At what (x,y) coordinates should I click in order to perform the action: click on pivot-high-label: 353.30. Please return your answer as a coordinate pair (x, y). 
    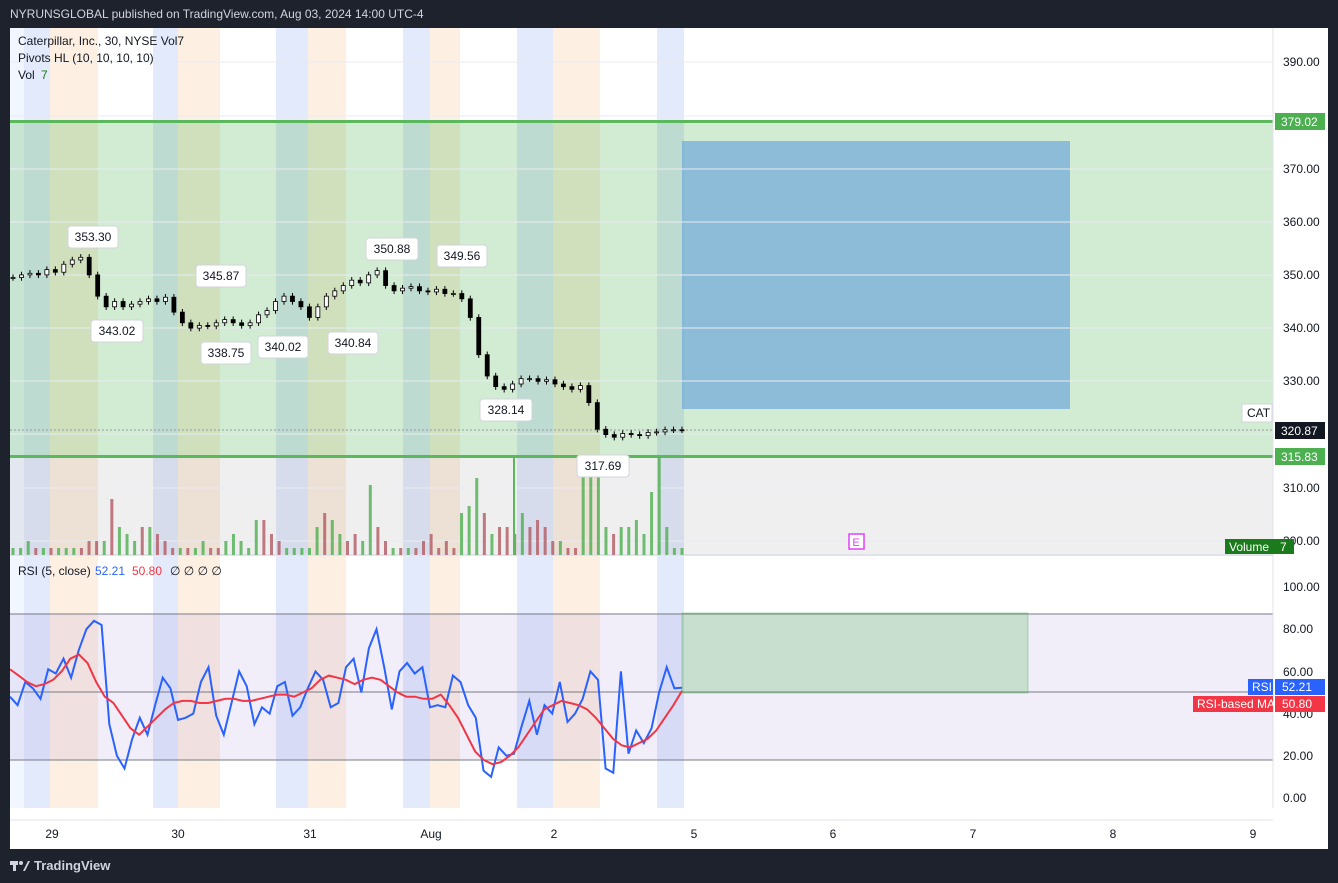
    Looking at the image, I should click on (93, 237).